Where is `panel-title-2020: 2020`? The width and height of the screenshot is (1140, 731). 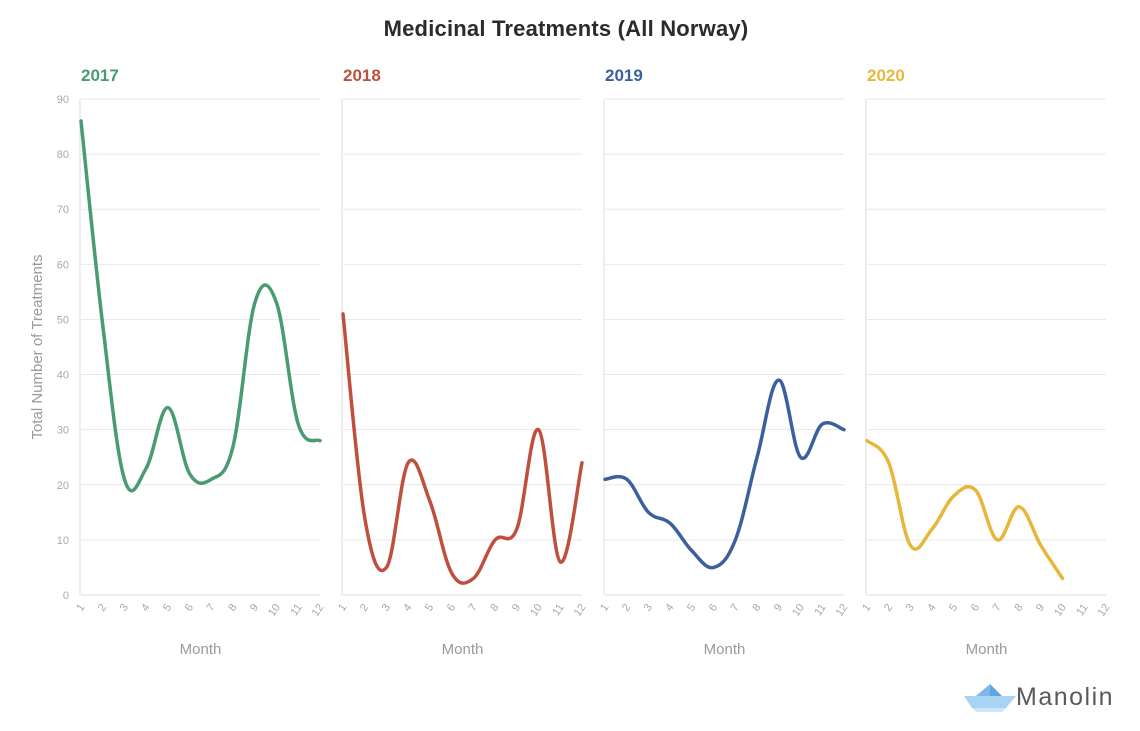 panel-title-2020: 2020 is located at coordinates (886, 75).